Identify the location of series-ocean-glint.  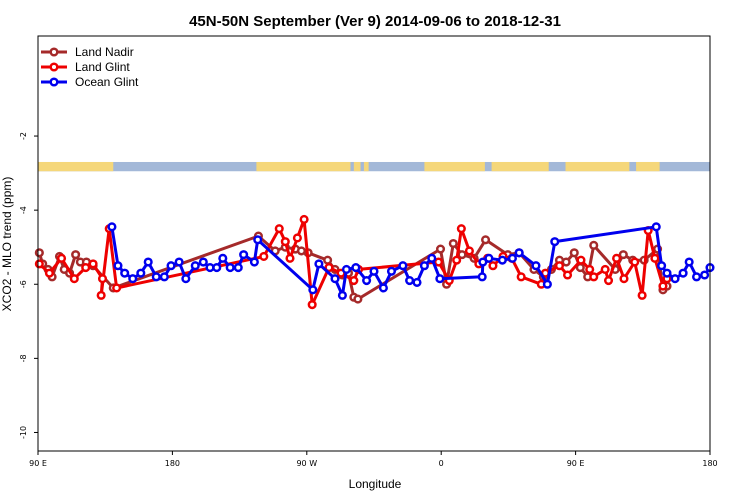
(411, 261).